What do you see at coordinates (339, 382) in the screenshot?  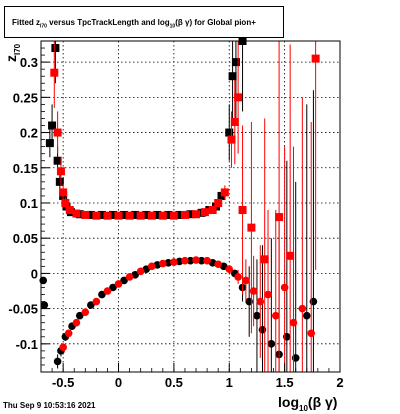 I see `x-tick-label: 2` at bounding box center [339, 382].